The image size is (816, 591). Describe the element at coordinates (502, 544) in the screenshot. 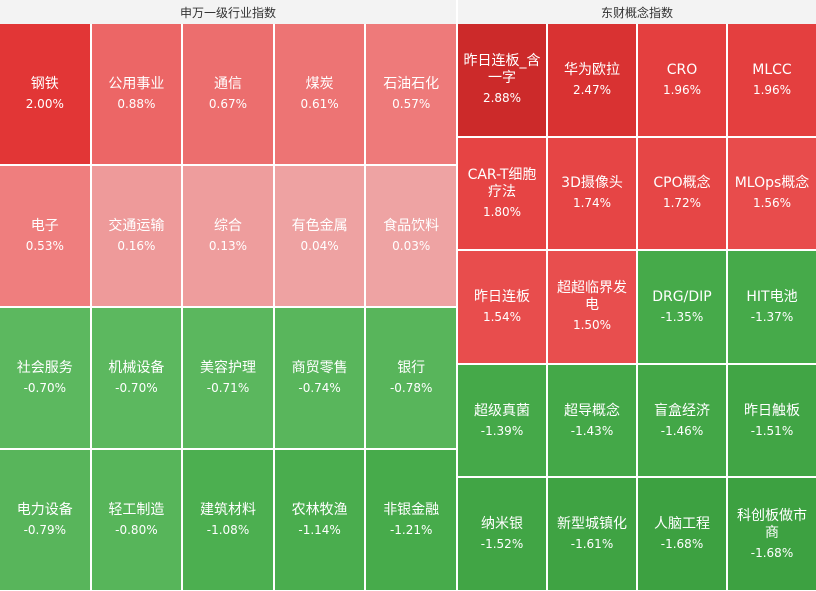

I see `tile-change-percent: -1.52%` at that location.